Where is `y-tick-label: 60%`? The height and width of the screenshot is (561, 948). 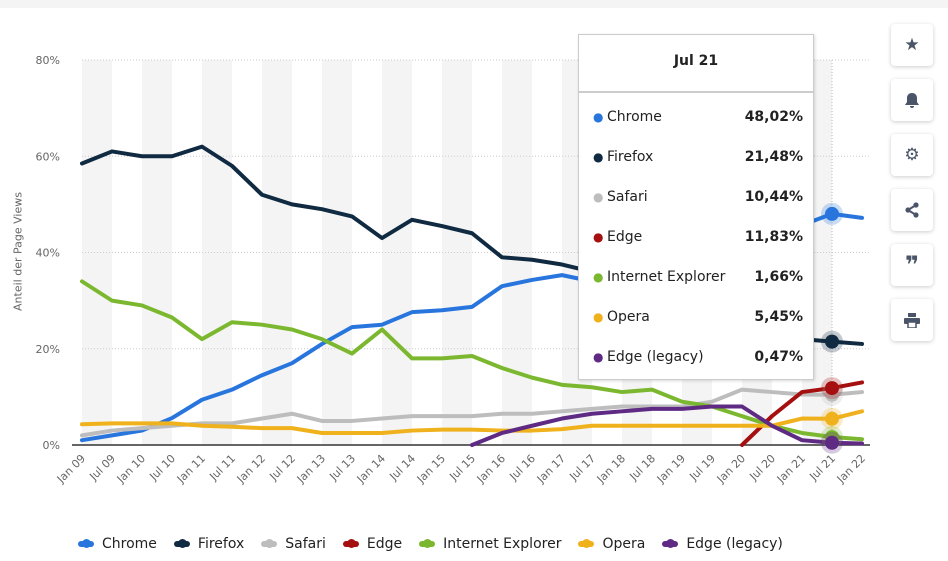
y-tick-label: 60% is located at coordinates (48, 156).